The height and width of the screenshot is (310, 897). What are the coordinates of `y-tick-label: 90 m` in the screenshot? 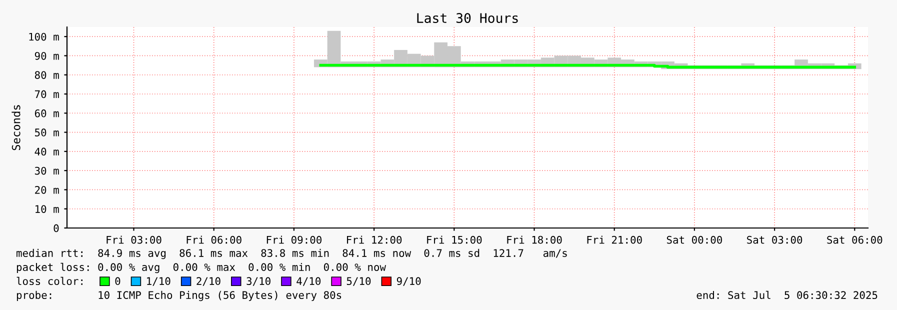 It's located at (46, 56).